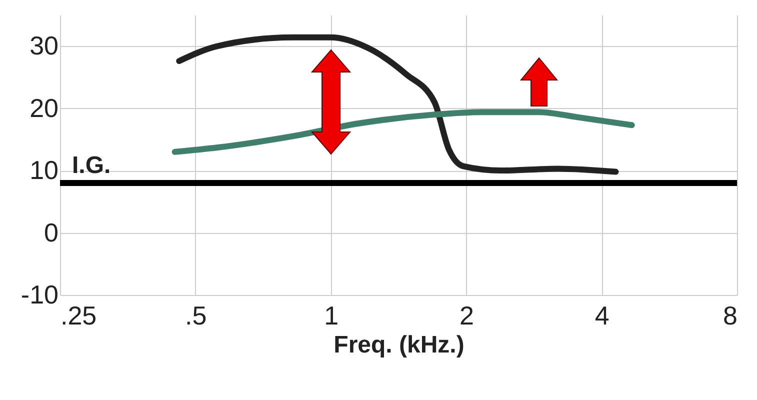  What do you see at coordinates (51, 232) in the screenshot?
I see `y-tick-label: 0` at bounding box center [51, 232].